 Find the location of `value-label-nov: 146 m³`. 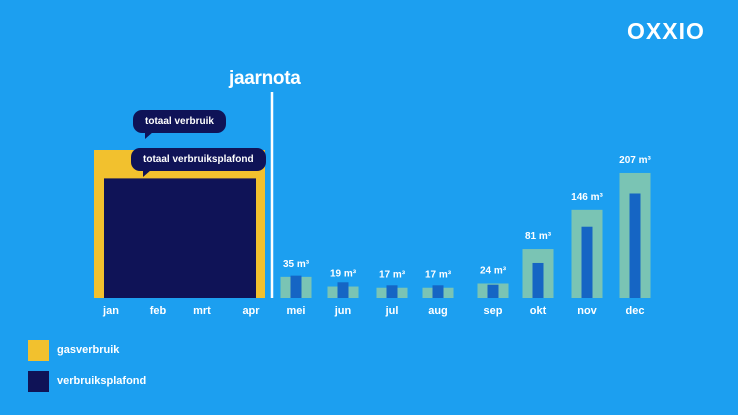

value-label-nov: 146 m³ is located at coordinates (587, 197).